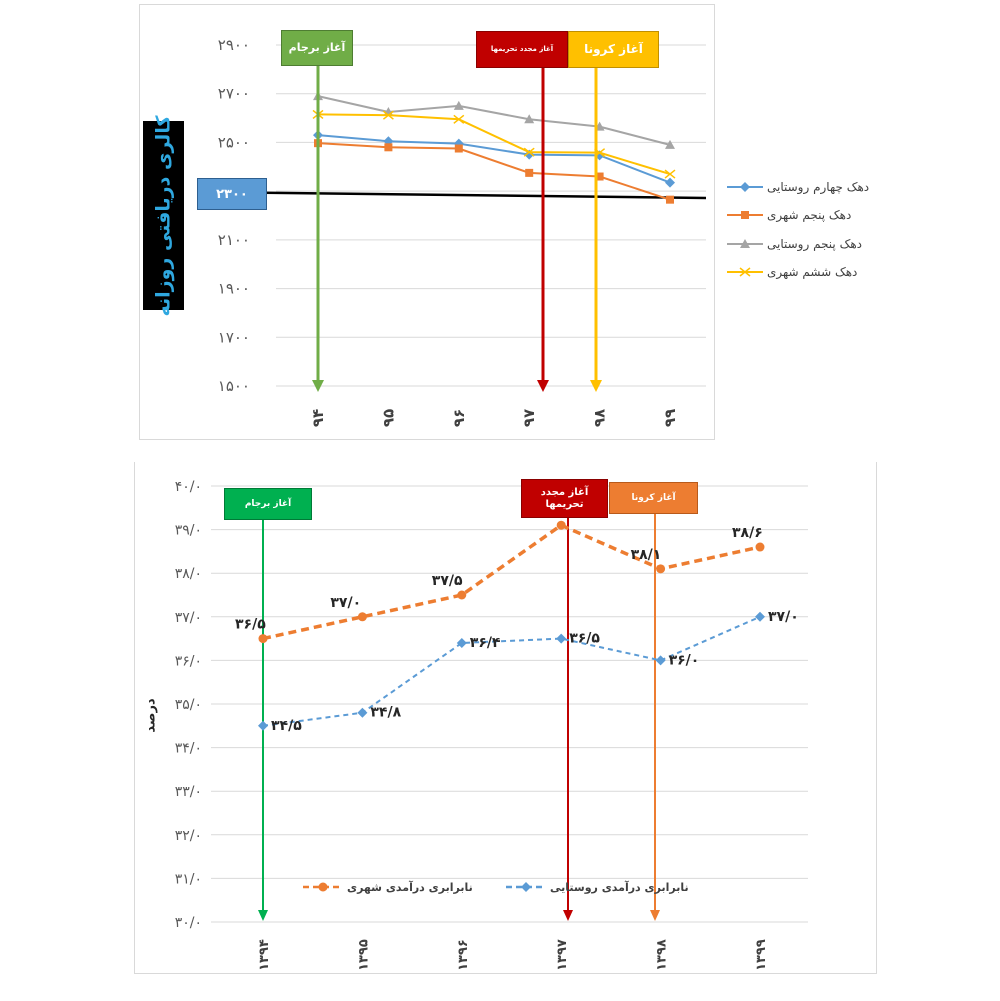 Image resolution: width=1000 pixels, height=1001 pixels. What do you see at coordinates (234, 240) in the screenshot?
I see `y-tick-label: ۲۱۰۰` at bounding box center [234, 240].